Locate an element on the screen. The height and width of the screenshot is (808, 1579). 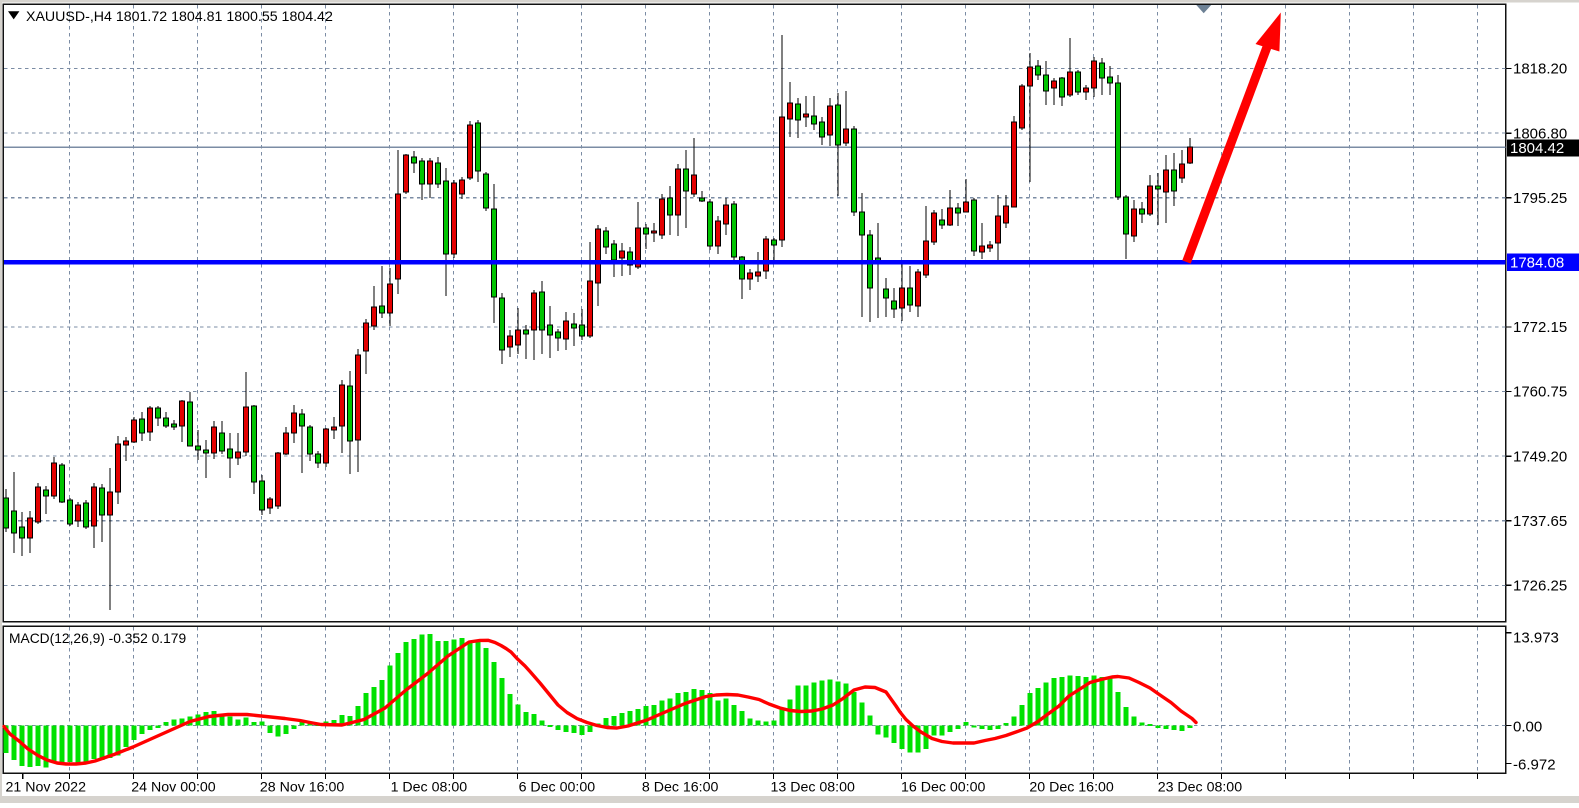
svg-text: 13.973 is located at coordinates (1536, 638).